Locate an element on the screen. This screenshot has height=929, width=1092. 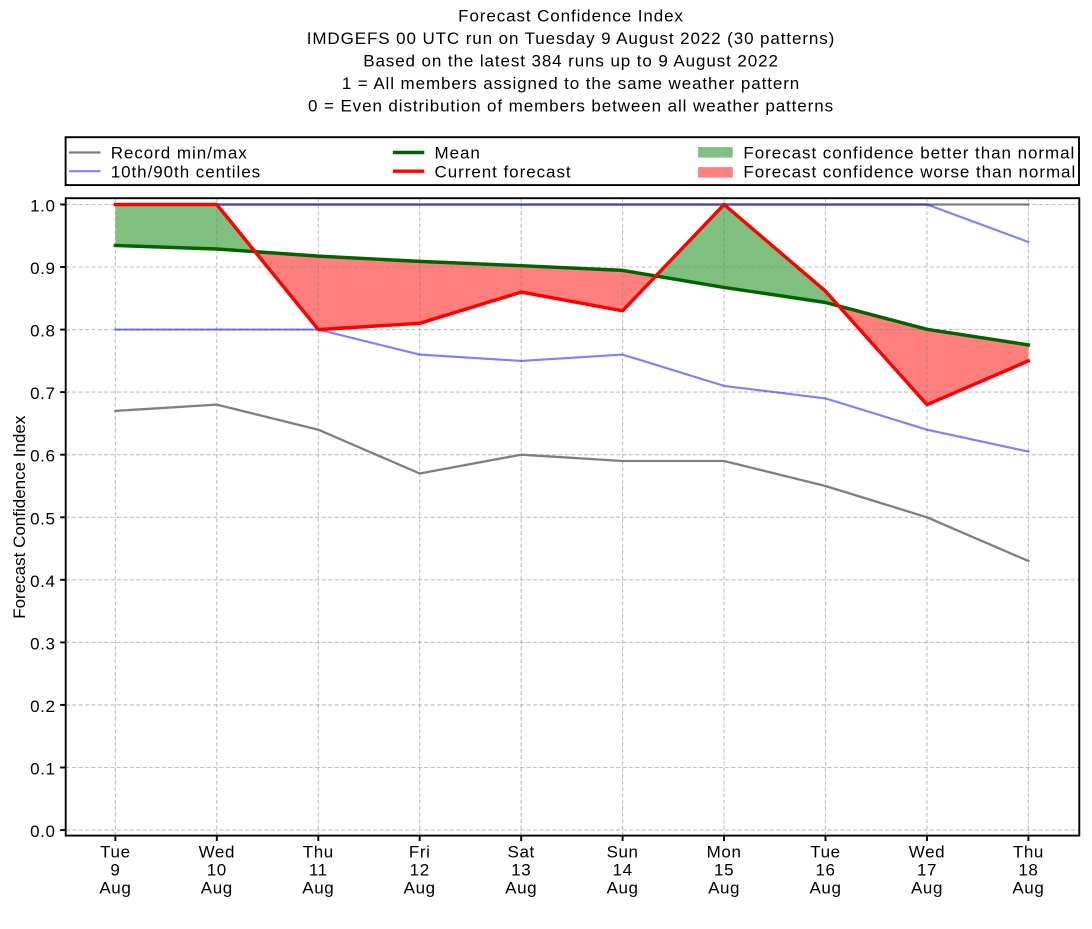
svg-text: Sat is located at coordinates (521, 852).